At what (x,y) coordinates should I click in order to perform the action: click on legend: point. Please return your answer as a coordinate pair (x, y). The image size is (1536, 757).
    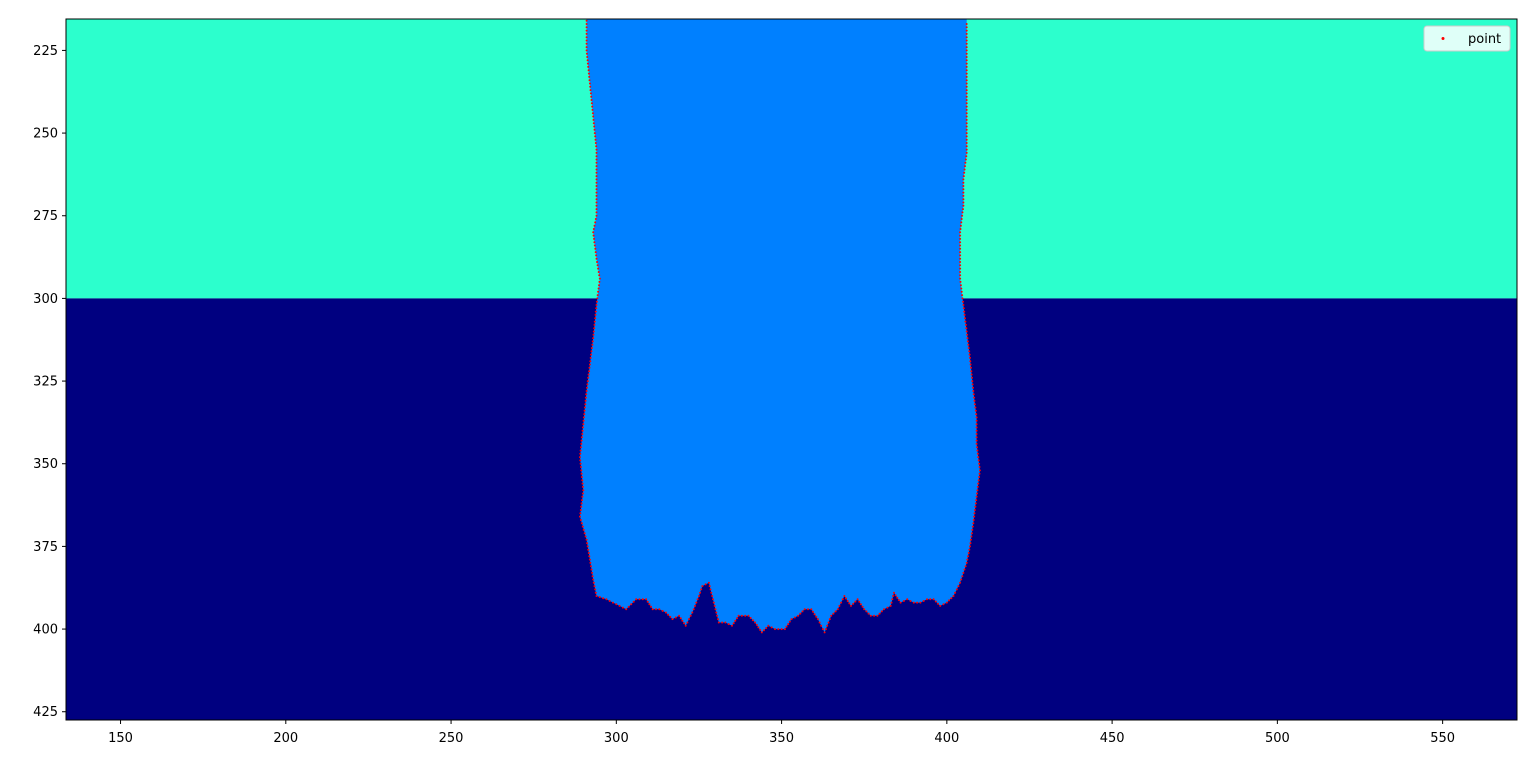
    Looking at the image, I should click on (1467, 38).